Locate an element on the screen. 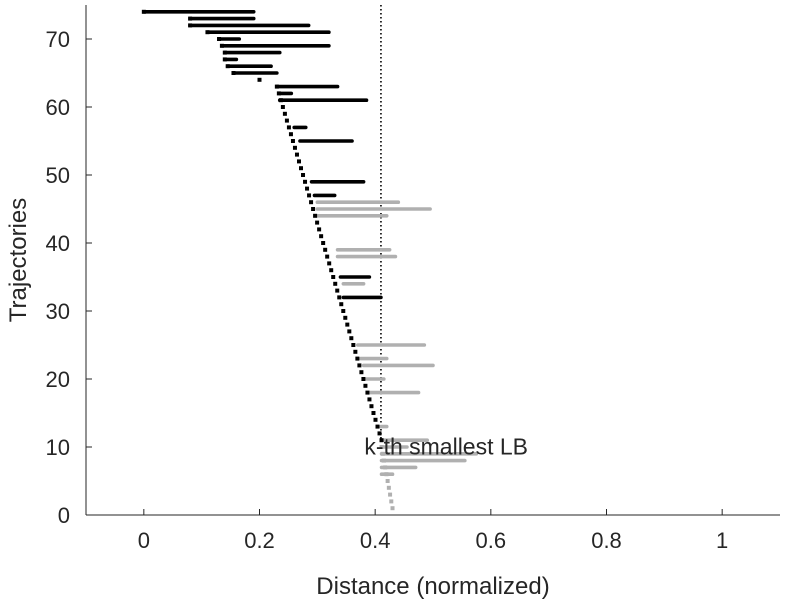 Image resolution: width=785 pixels, height=606 pixels. y-tick-label: 20 is located at coordinates (58, 379).